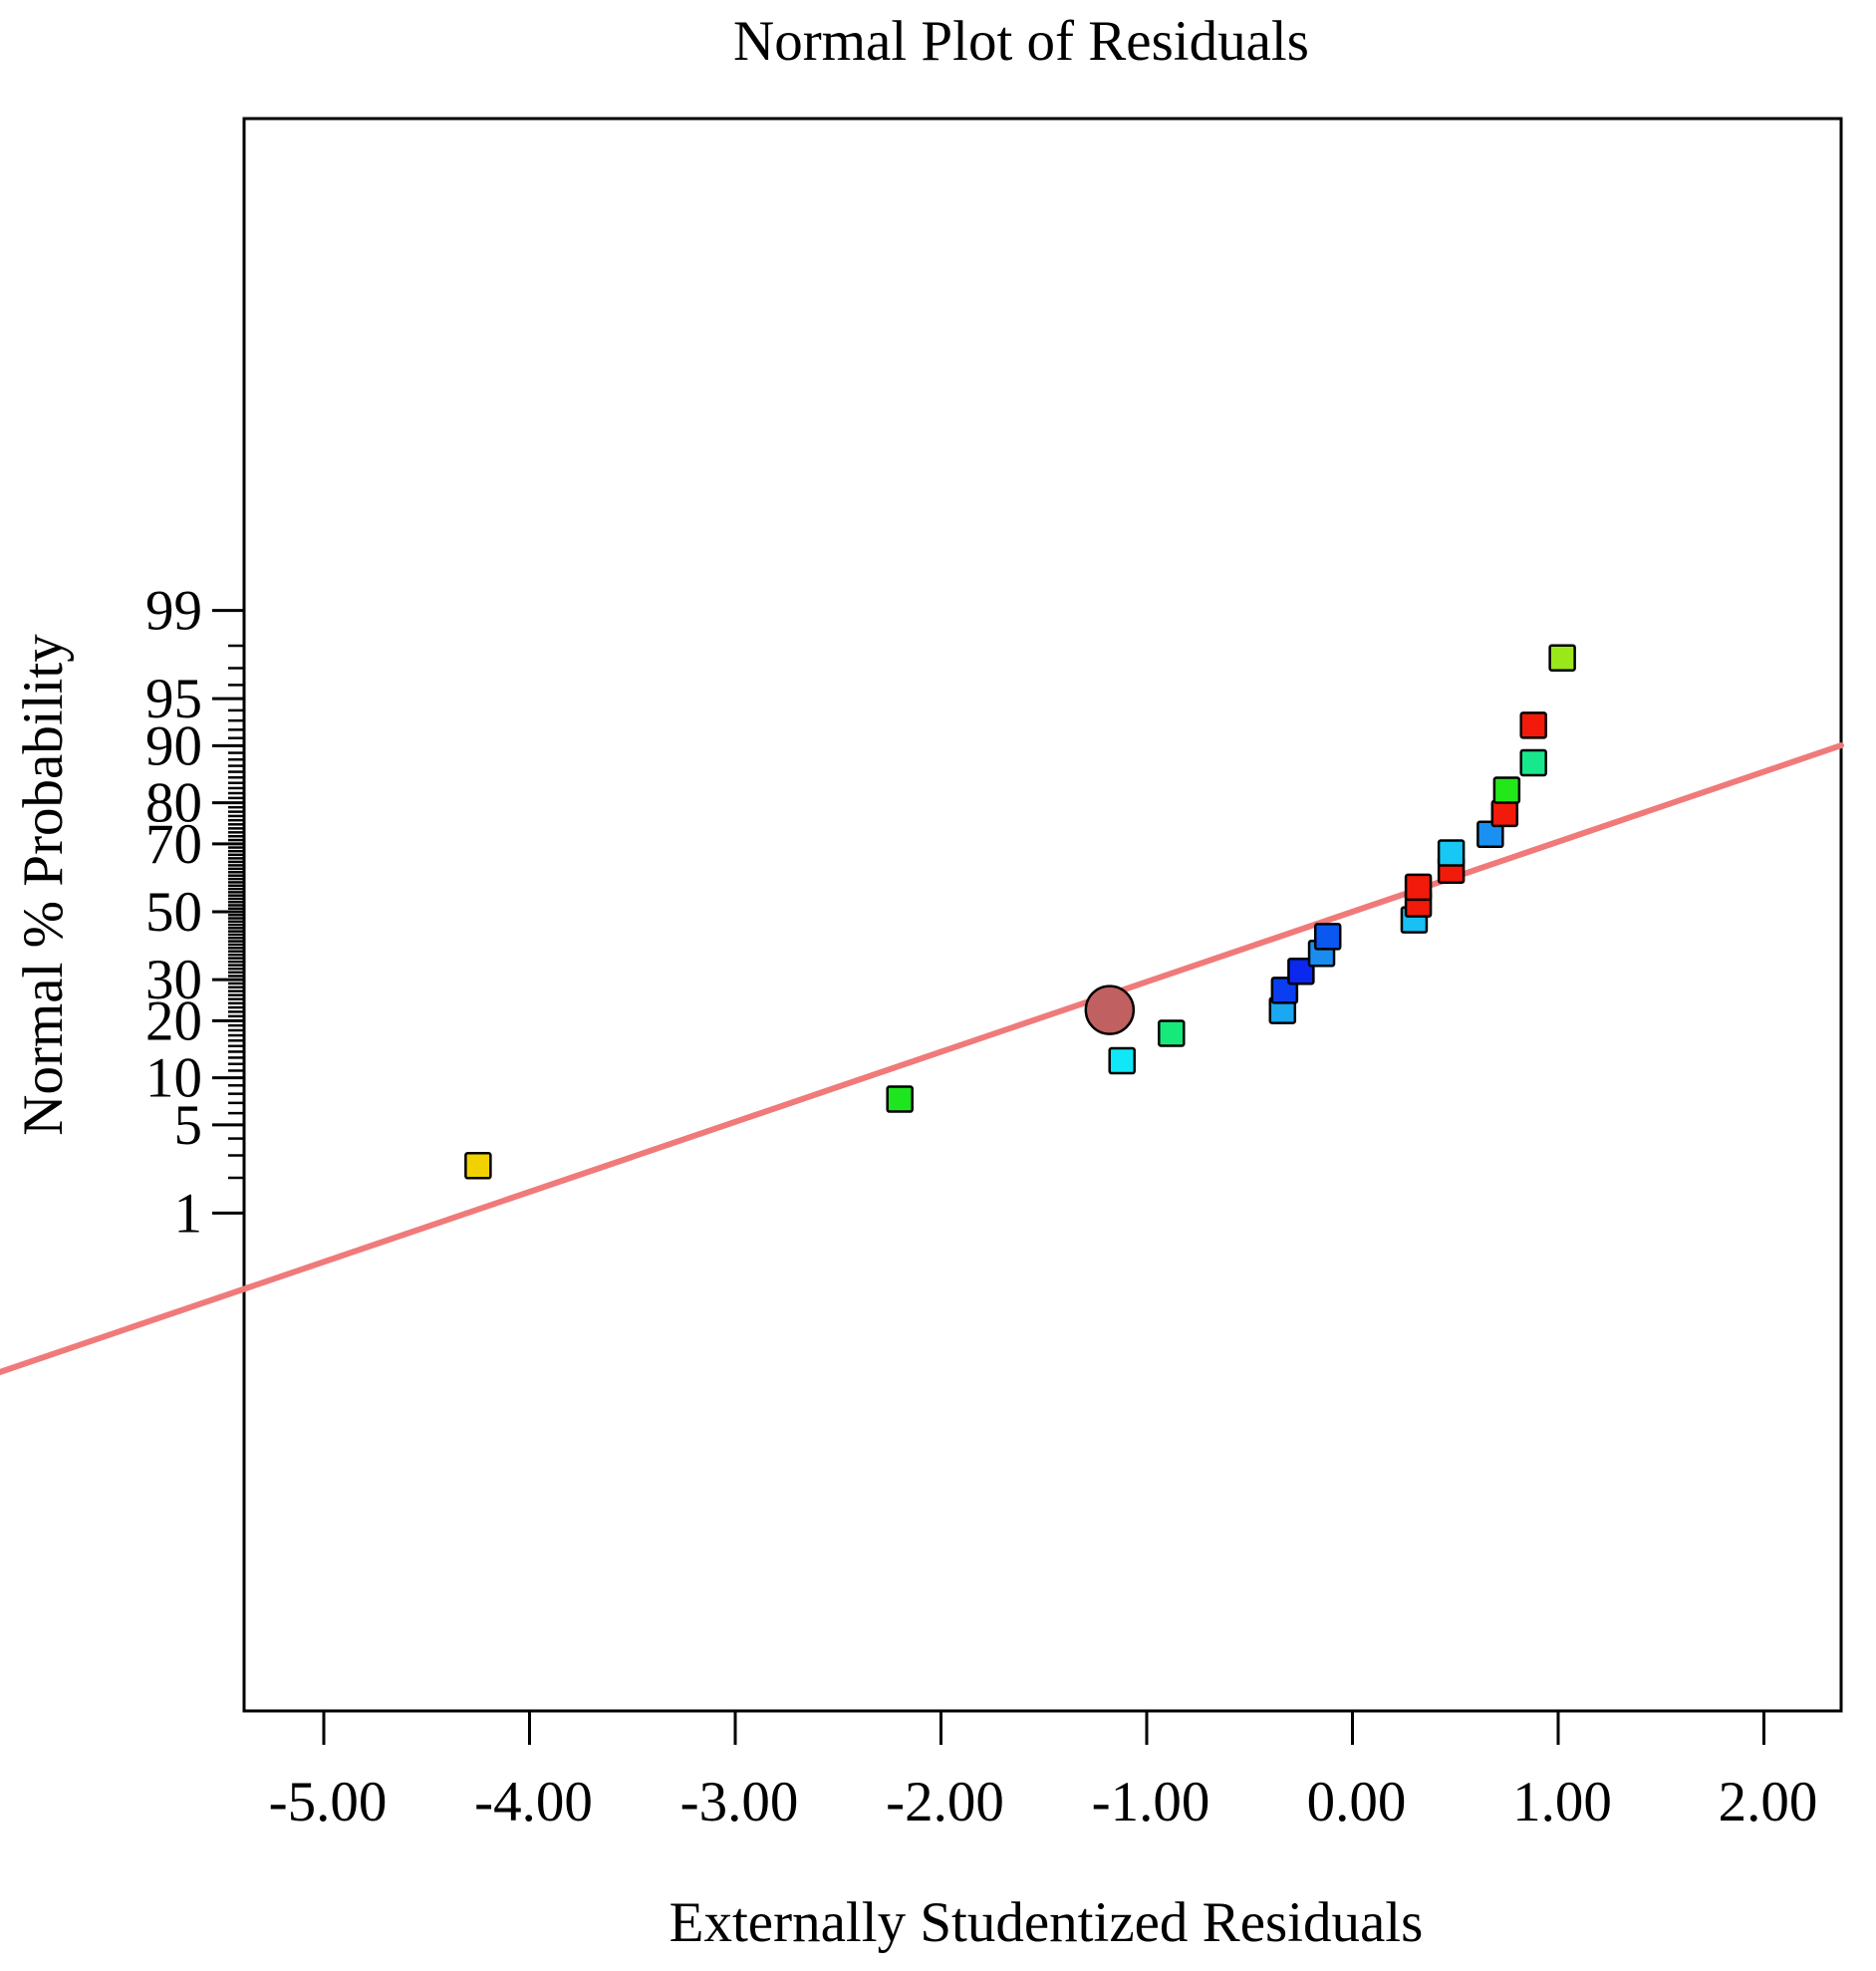 The image size is (1876, 1971). I want to click on y-tick-label: 1, so click(188, 1213).